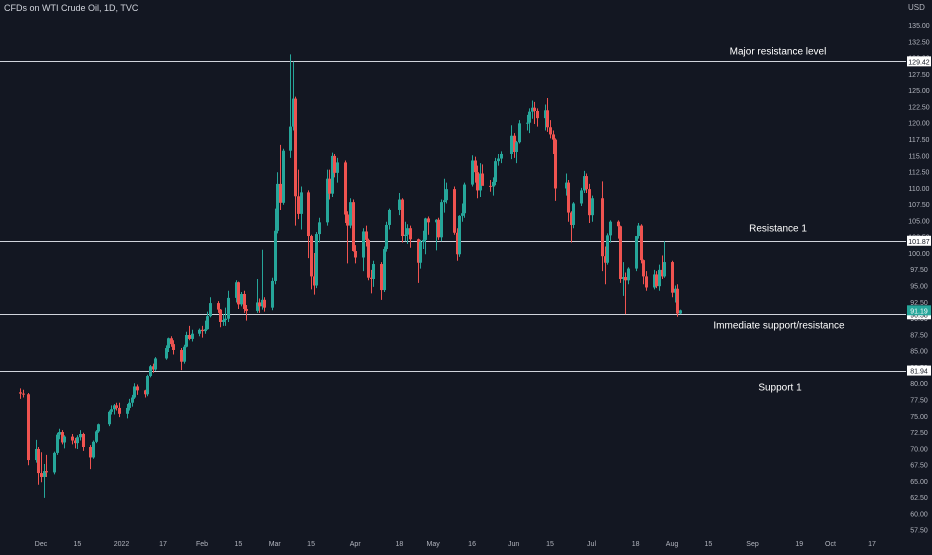 The width and height of the screenshot is (932, 555). What do you see at coordinates (919, 417) in the screenshot?
I see `y-tick-label: 75.00` at bounding box center [919, 417].